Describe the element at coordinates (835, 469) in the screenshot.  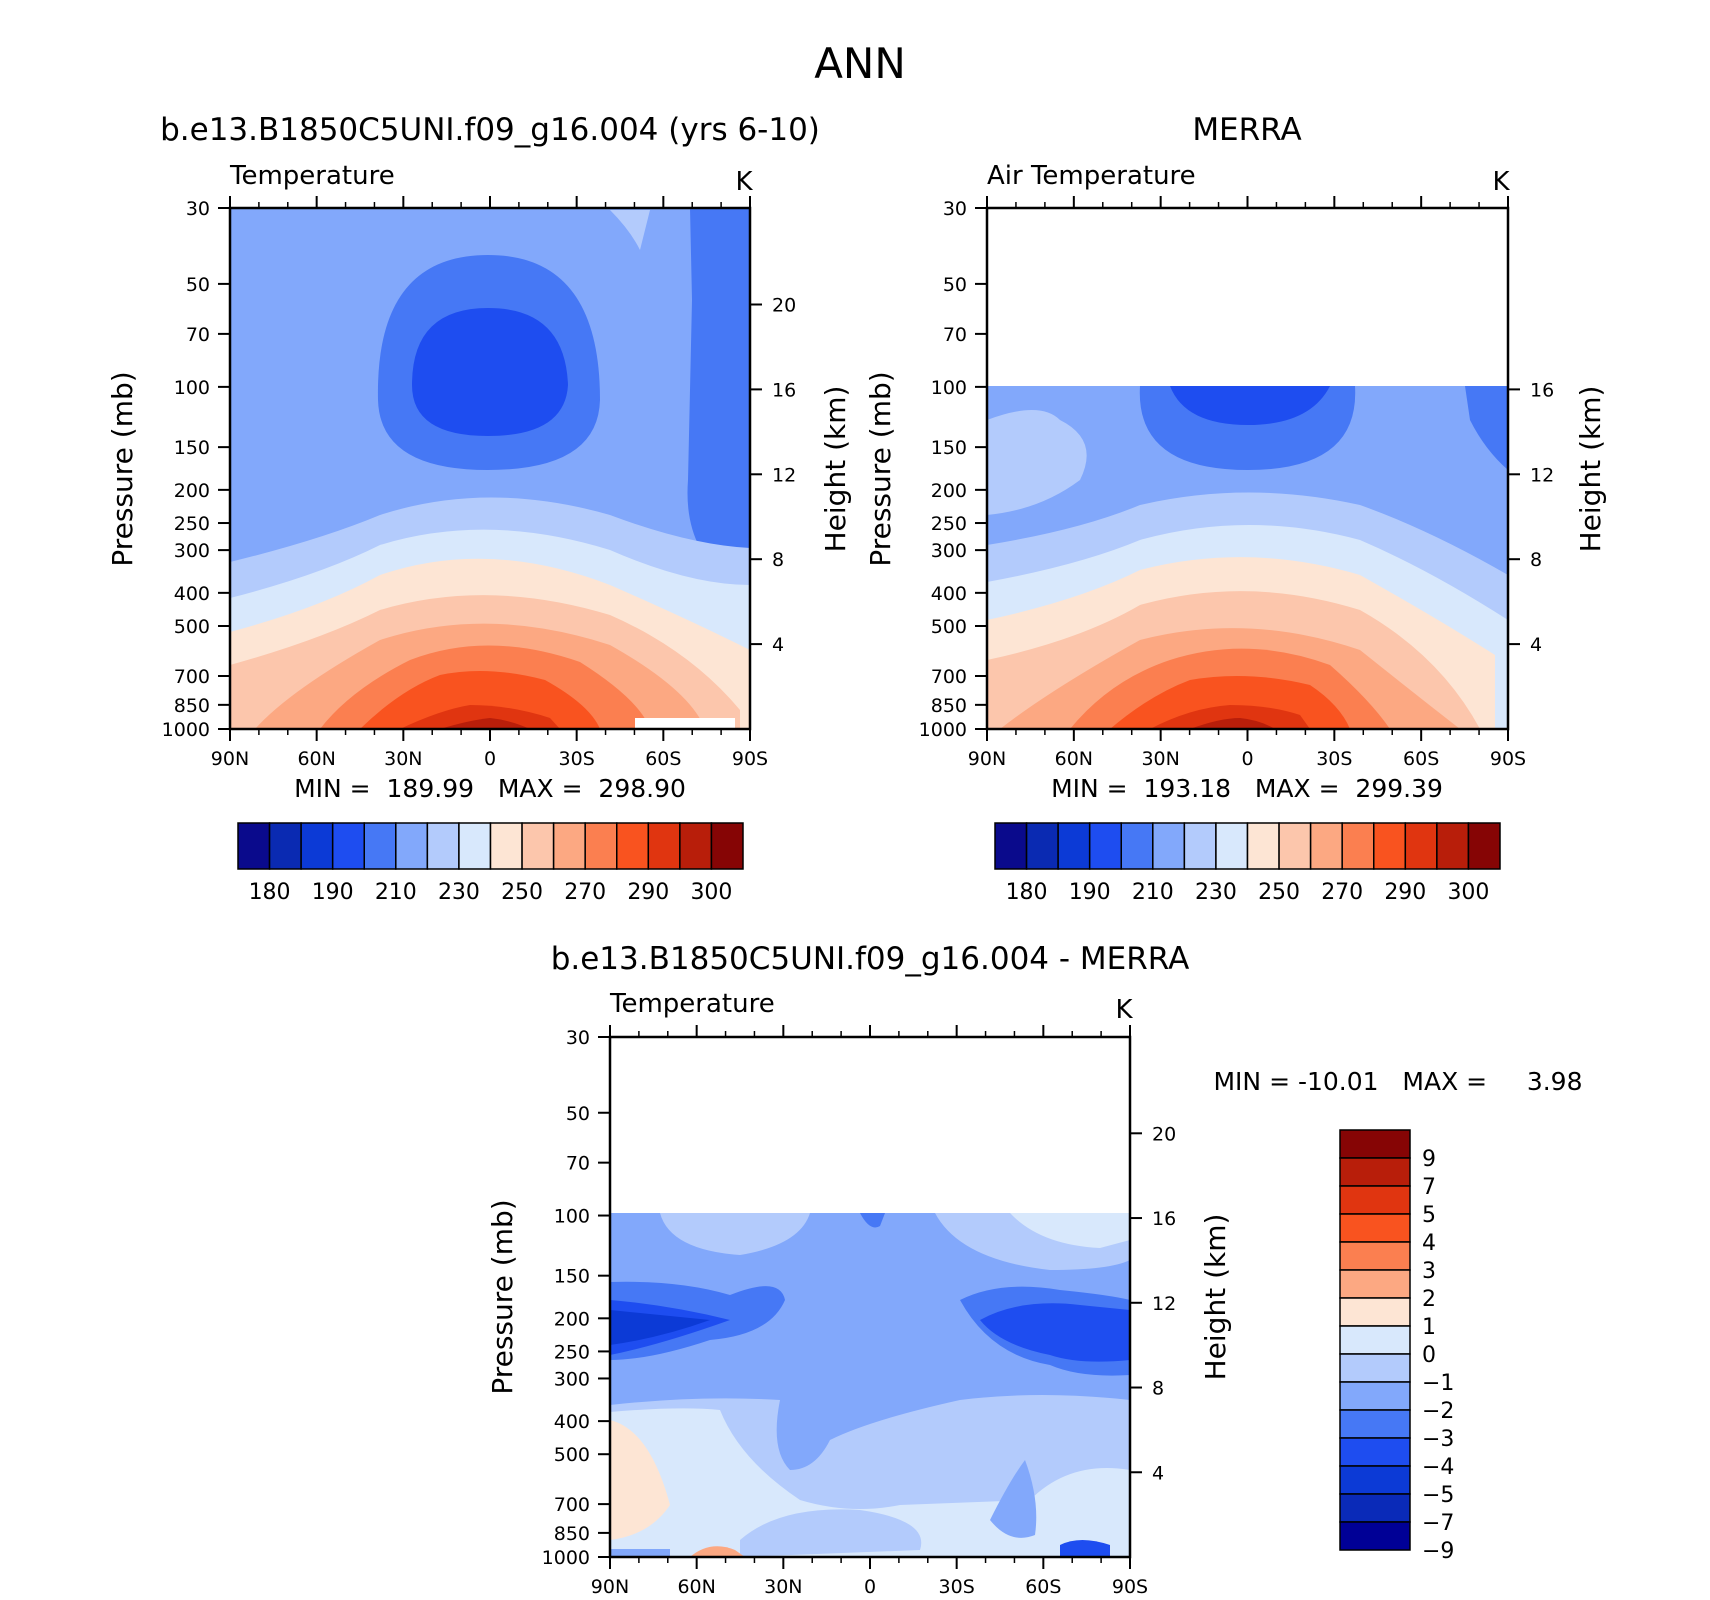
I see `panel-model-ylabel-right: Height (km)` at that location.